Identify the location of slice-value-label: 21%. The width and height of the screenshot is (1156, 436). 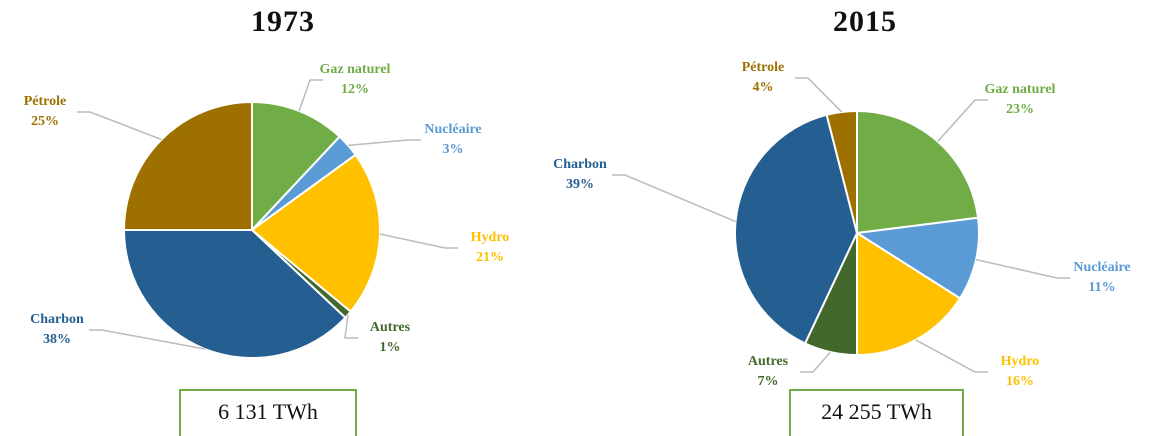
(490, 257).